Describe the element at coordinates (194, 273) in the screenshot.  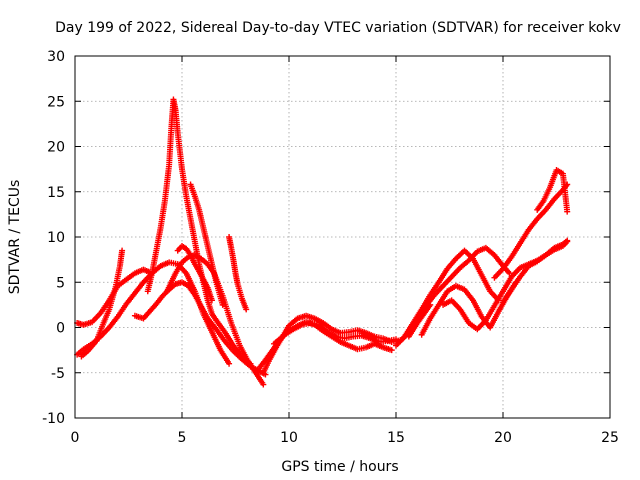
I see `series-track-f` at that location.